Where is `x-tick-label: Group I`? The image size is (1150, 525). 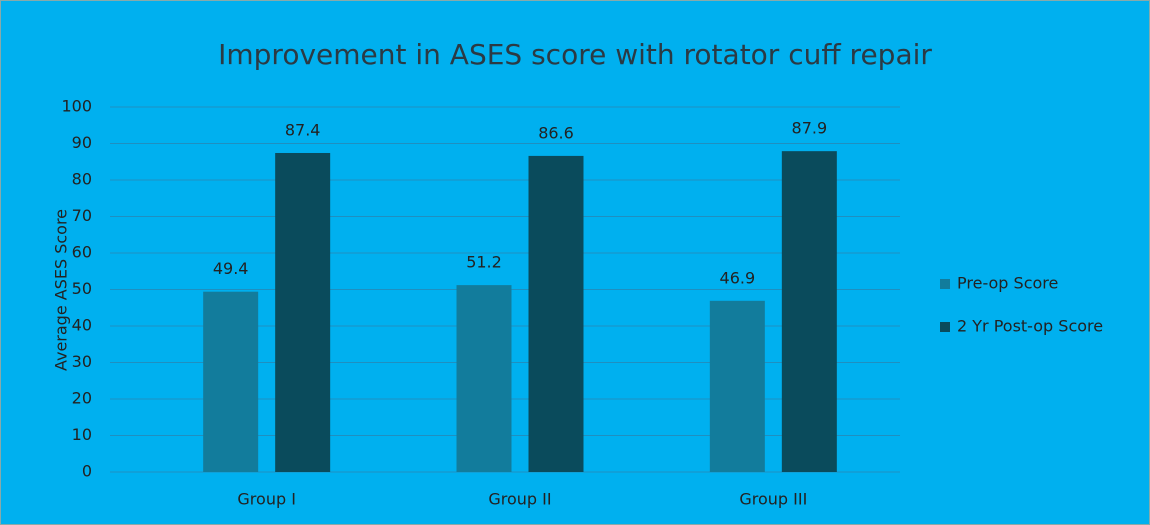 x-tick-label: Group I is located at coordinates (266, 499).